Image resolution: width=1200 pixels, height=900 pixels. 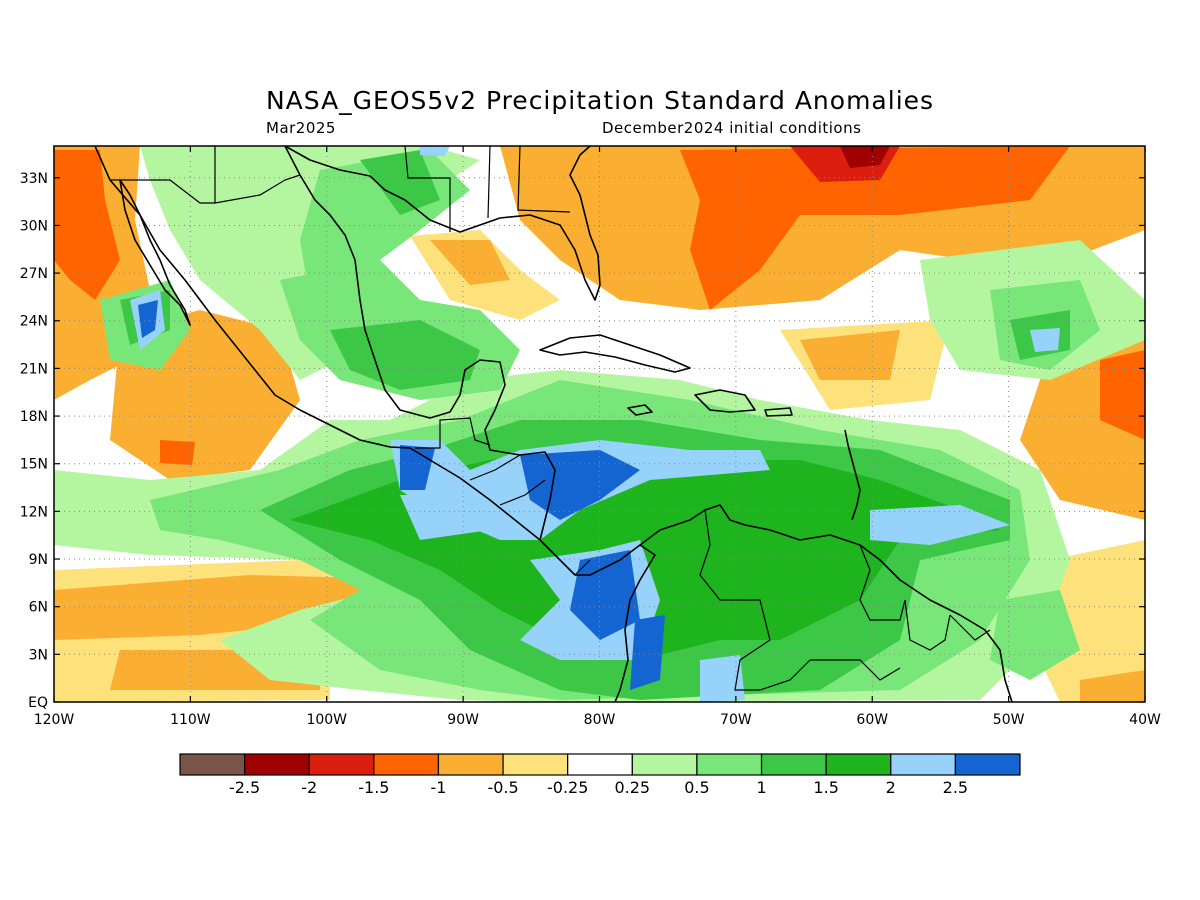 I want to click on y-tick-label: EQ, so click(x=38, y=703).